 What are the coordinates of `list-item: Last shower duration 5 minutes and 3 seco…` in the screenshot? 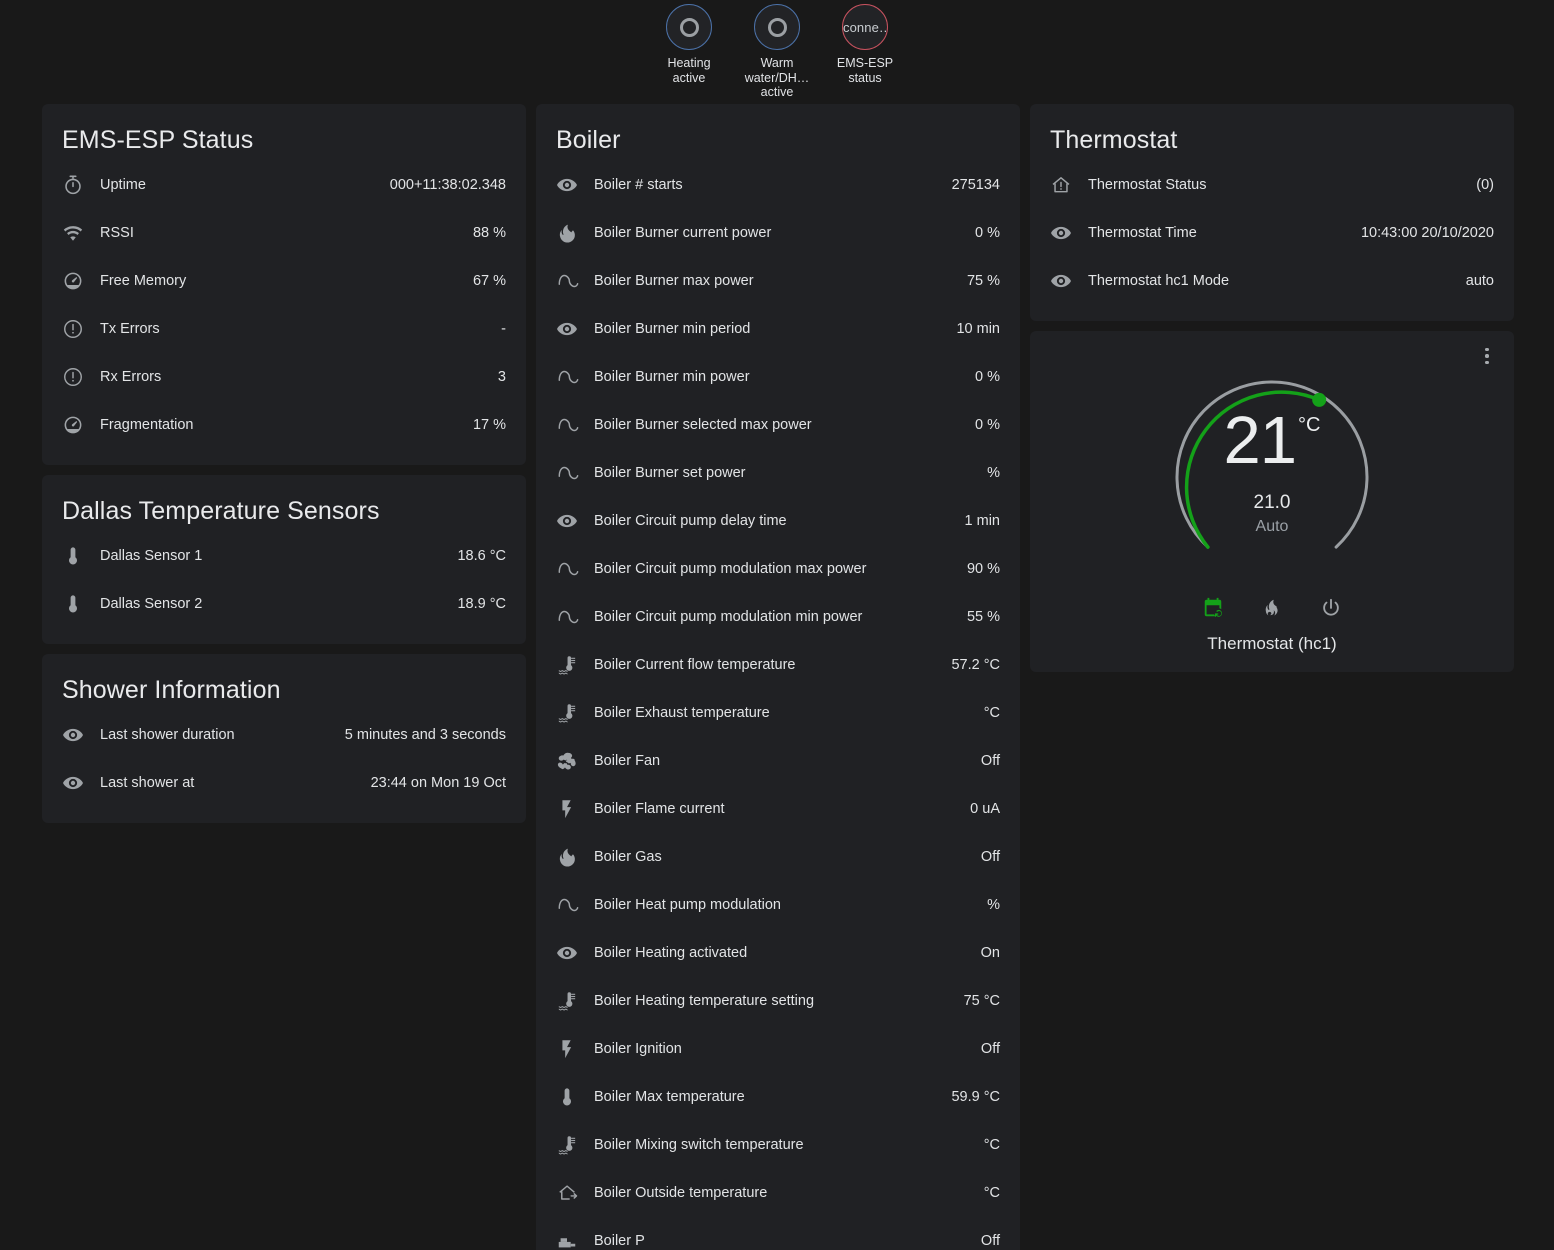 It's located at (284, 735).